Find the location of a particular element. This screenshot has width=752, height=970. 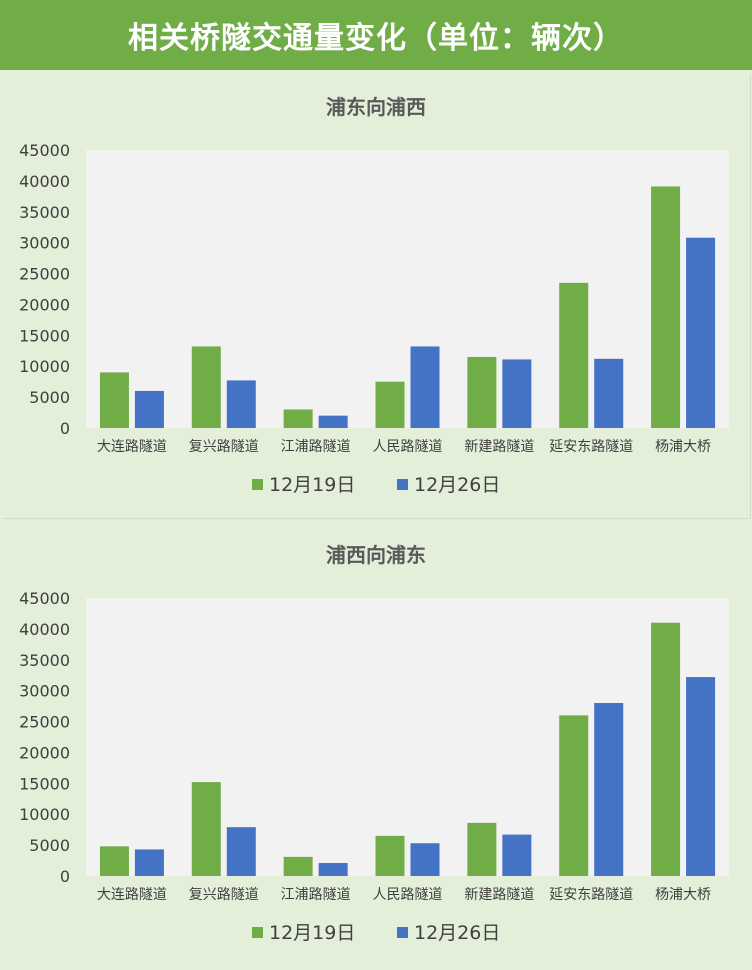

chart-title: 浦西向浦东 is located at coordinates (376, 555).